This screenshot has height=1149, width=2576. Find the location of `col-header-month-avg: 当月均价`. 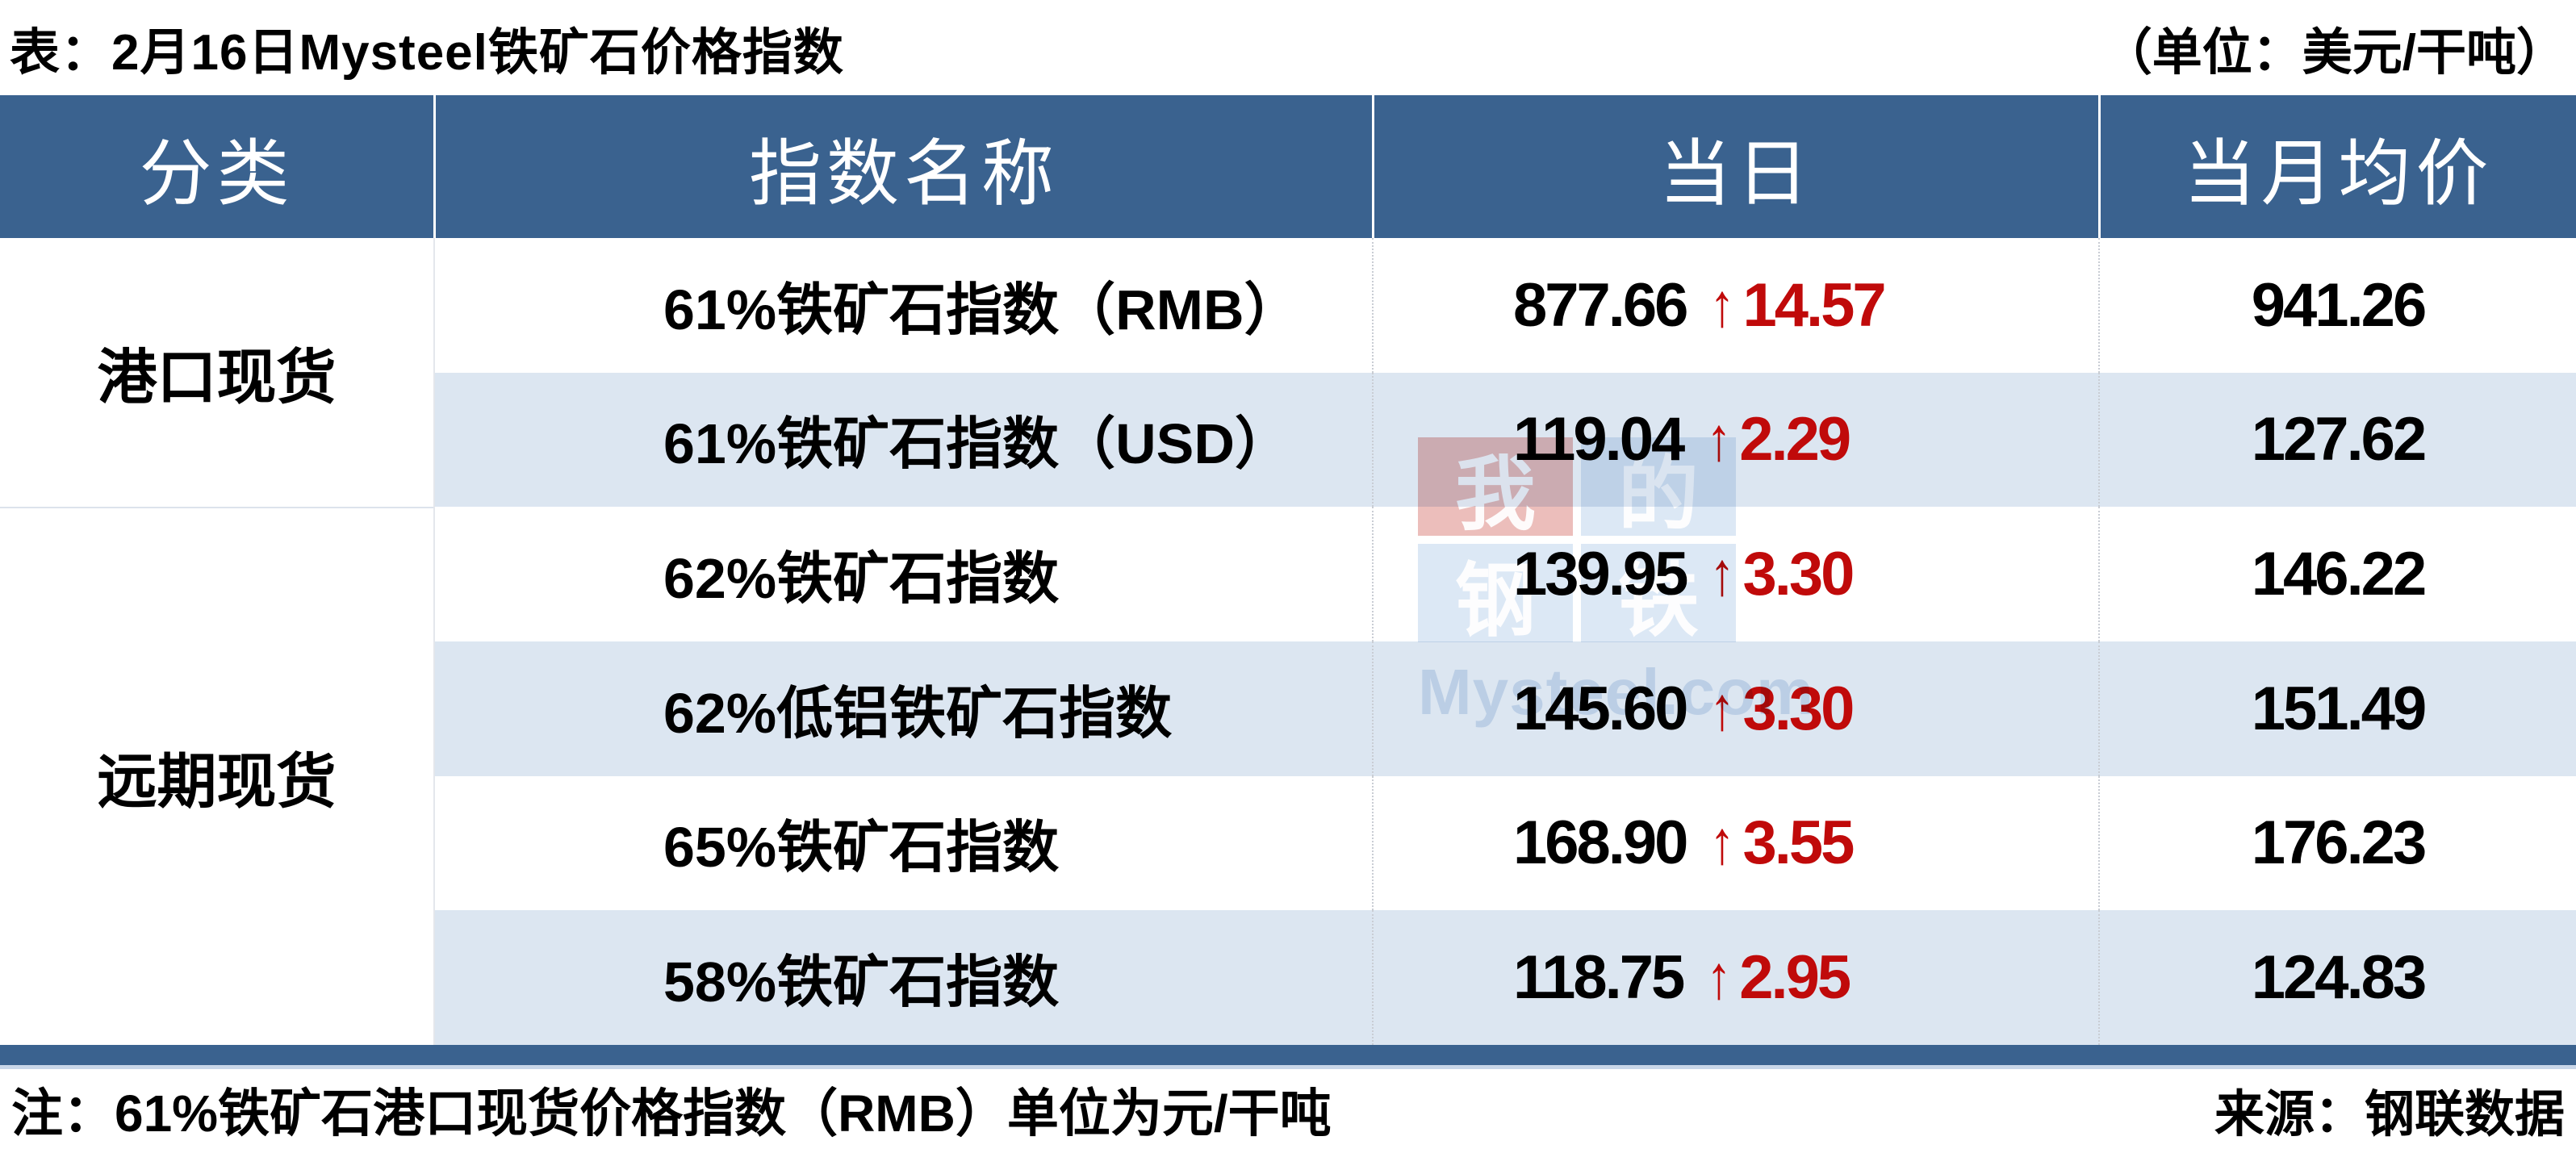

col-header-month-avg: 当月均价 is located at coordinates (2337, 166).